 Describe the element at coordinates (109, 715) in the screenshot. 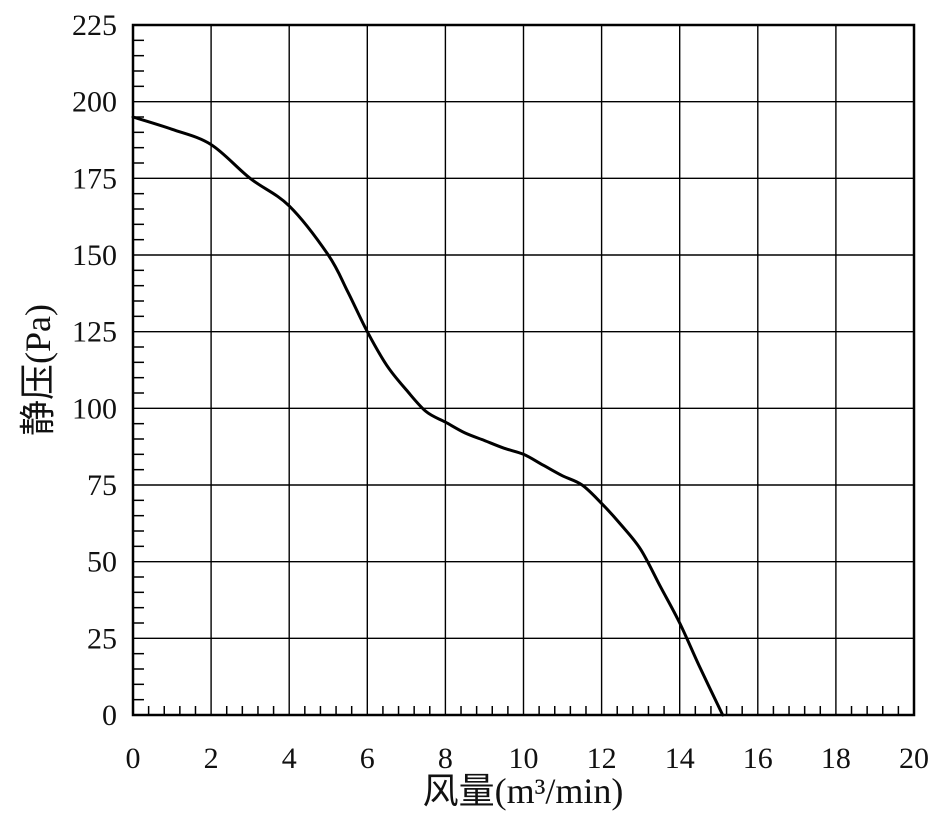

I see `y-tick-label: 0` at that location.